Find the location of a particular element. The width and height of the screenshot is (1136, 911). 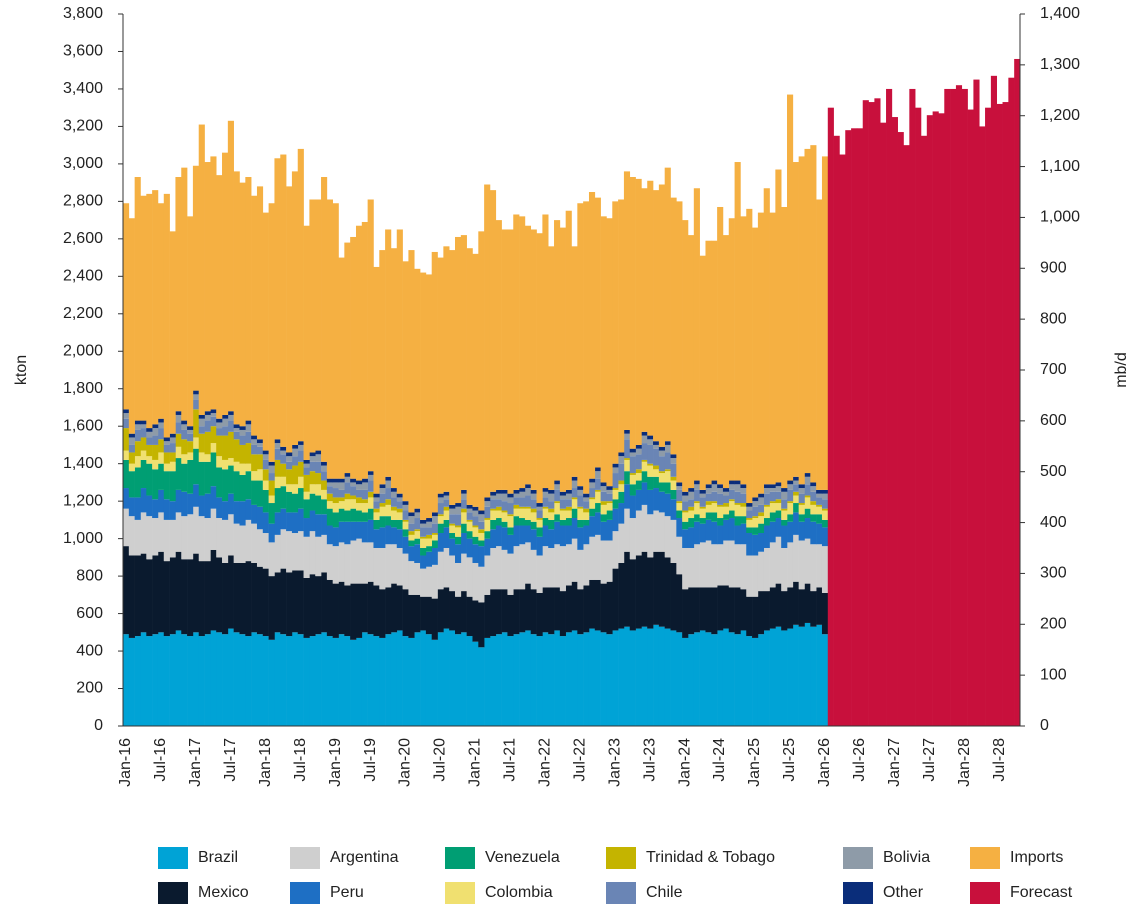

x-tick-label: Jul-22 is located at coordinates (579, 760).